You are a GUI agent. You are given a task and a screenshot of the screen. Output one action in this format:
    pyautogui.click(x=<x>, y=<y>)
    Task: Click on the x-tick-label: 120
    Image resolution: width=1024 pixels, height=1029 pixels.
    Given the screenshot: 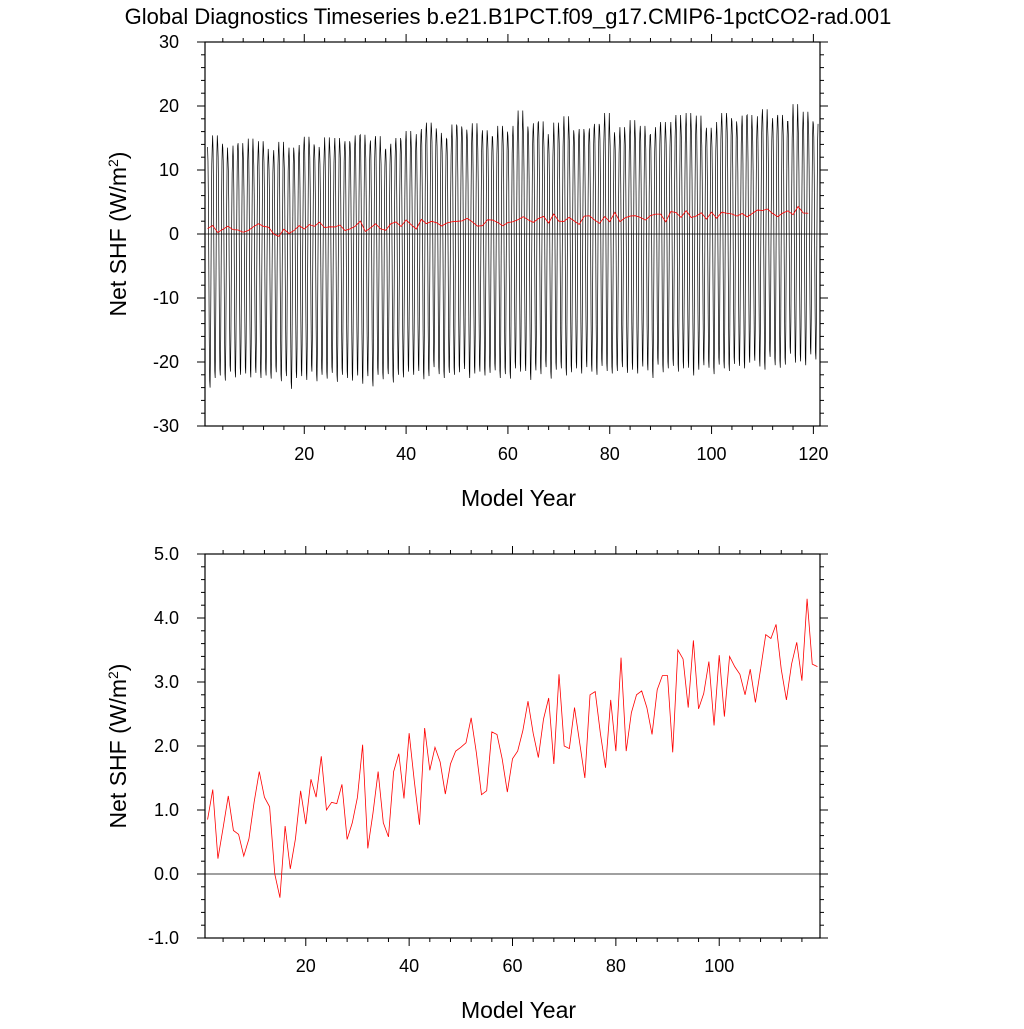 What is the action you would take?
    pyautogui.click(x=813, y=454)
    